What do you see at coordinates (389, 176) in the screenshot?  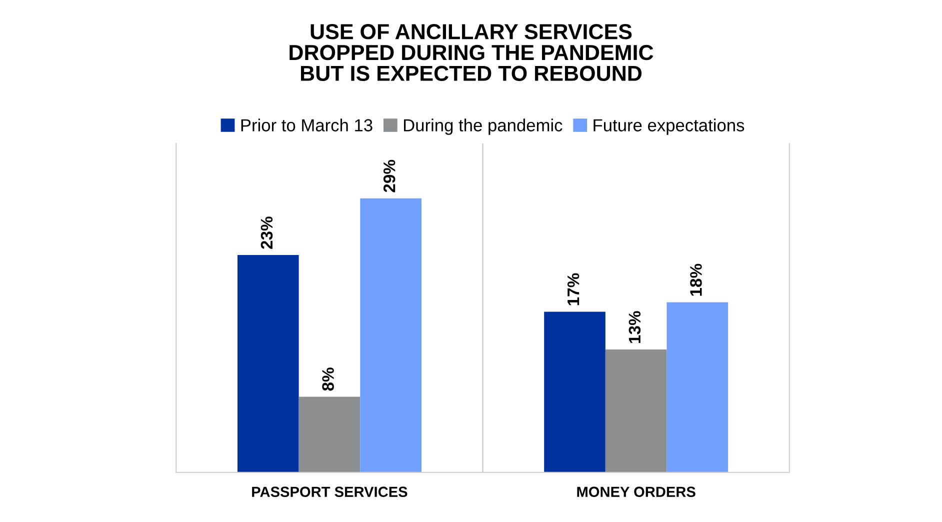 I see `data-label: 29%` at bounding box center [389, 176].